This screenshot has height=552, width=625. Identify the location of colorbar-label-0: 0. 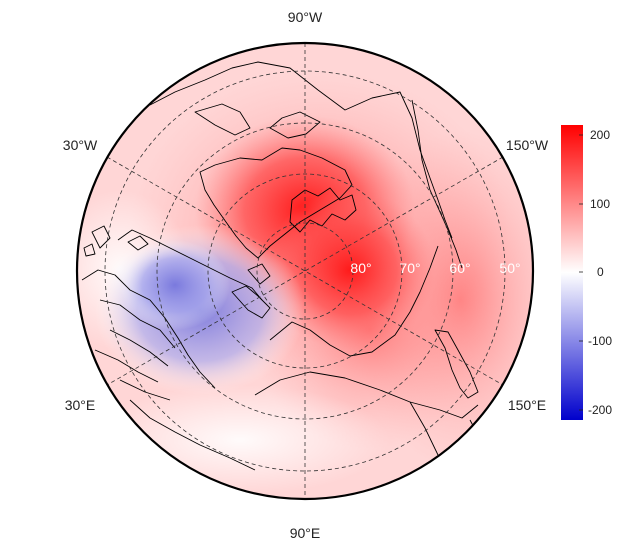
(600, 272).